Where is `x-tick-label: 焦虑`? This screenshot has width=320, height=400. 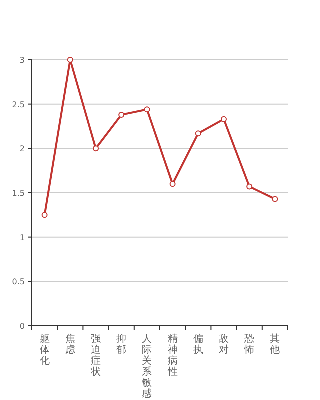
x-tick-label: 焦虑 is located at coordinates (70, 344).